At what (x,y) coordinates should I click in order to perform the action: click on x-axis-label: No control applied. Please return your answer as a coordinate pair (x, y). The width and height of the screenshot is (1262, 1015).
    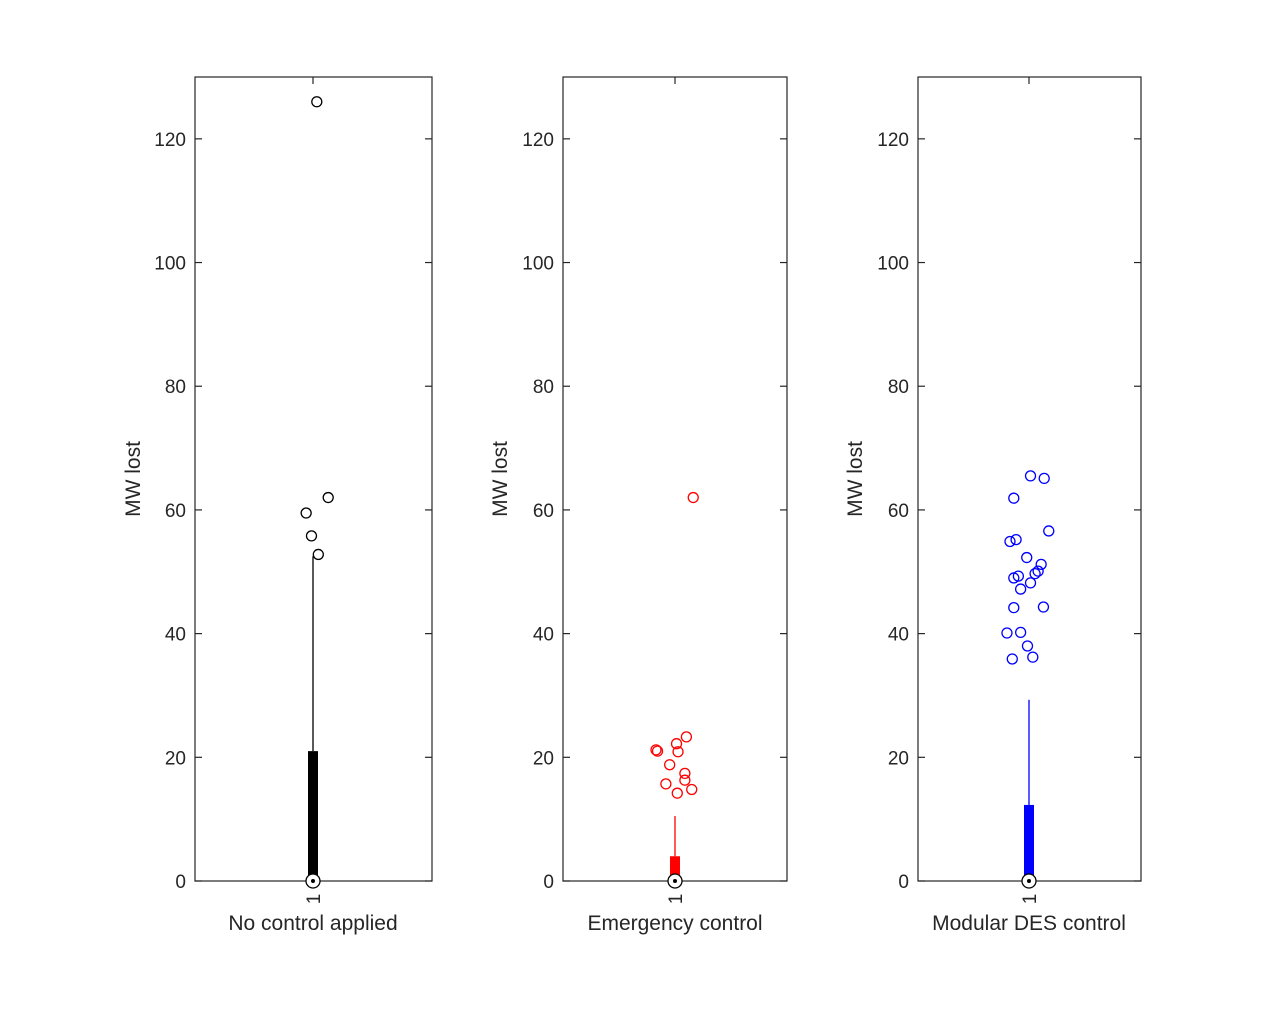
    Looking at the image, I should click on (312, 923).